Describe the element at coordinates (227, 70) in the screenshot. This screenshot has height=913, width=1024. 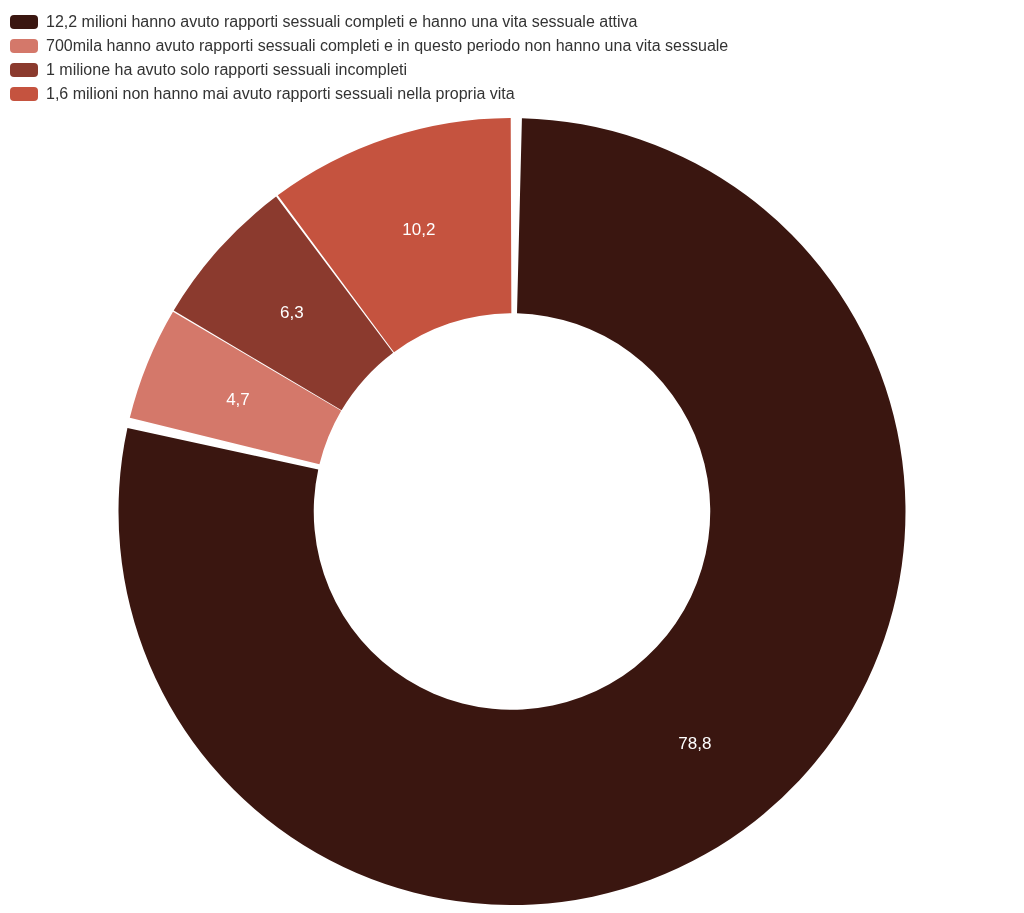
I see `legend-label: 1 milione ha avuto solo rapporti sessuali incompleti` at that location.